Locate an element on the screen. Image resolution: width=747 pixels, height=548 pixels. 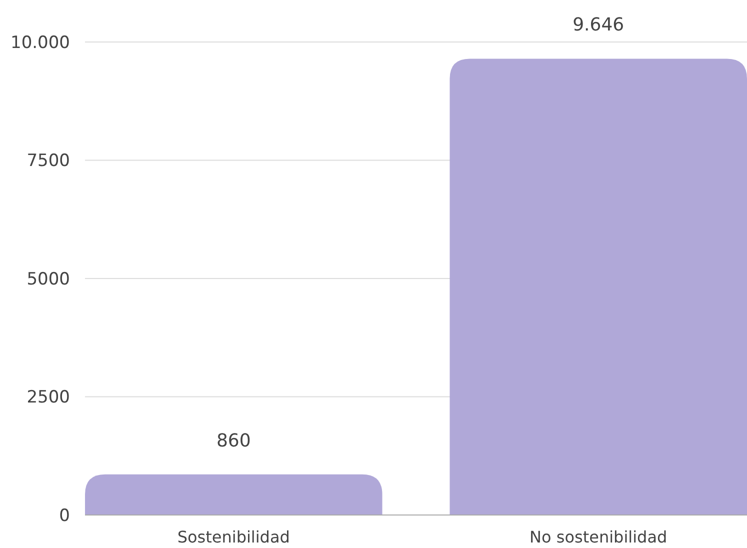
y-tick-label: 7500 is located at coordinates (48, 161).